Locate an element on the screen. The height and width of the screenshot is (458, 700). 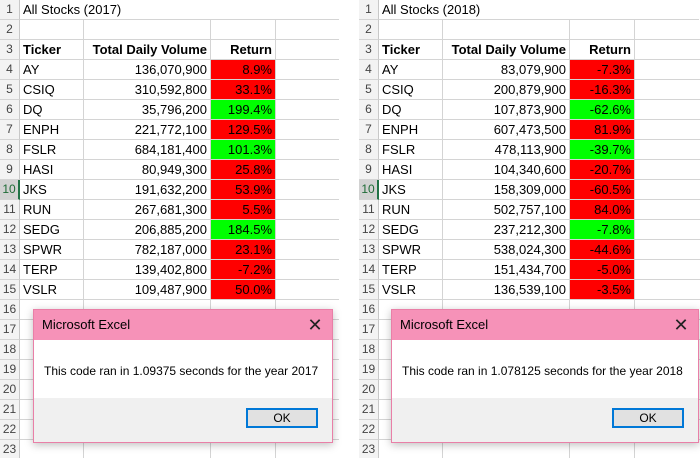
return-cell: 8.9% is located at coordinates (243, 70).